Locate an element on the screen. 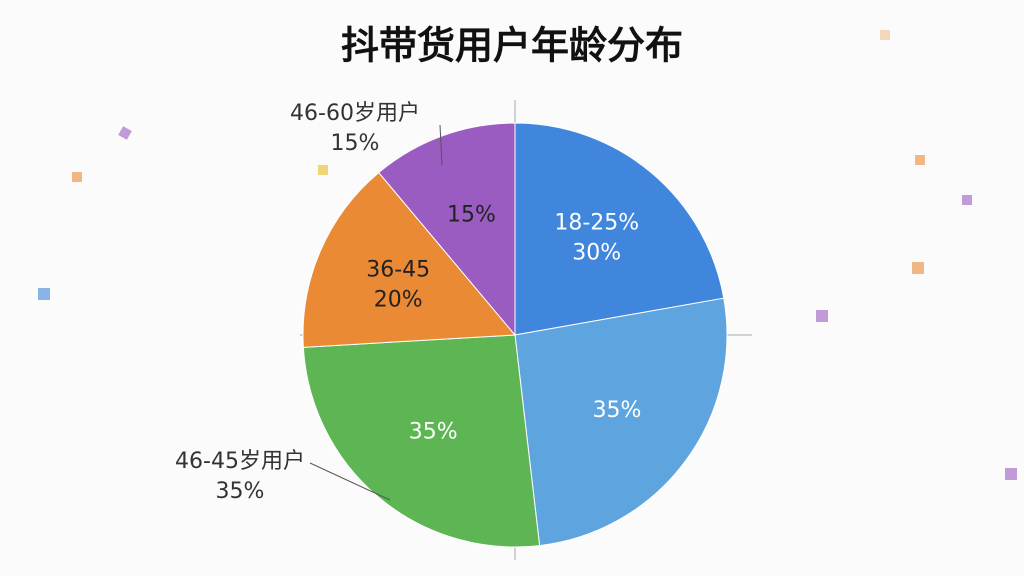 This screenshot has width=1024, height=576. slice-value-label: 15% is located at coordinates (471, 214).